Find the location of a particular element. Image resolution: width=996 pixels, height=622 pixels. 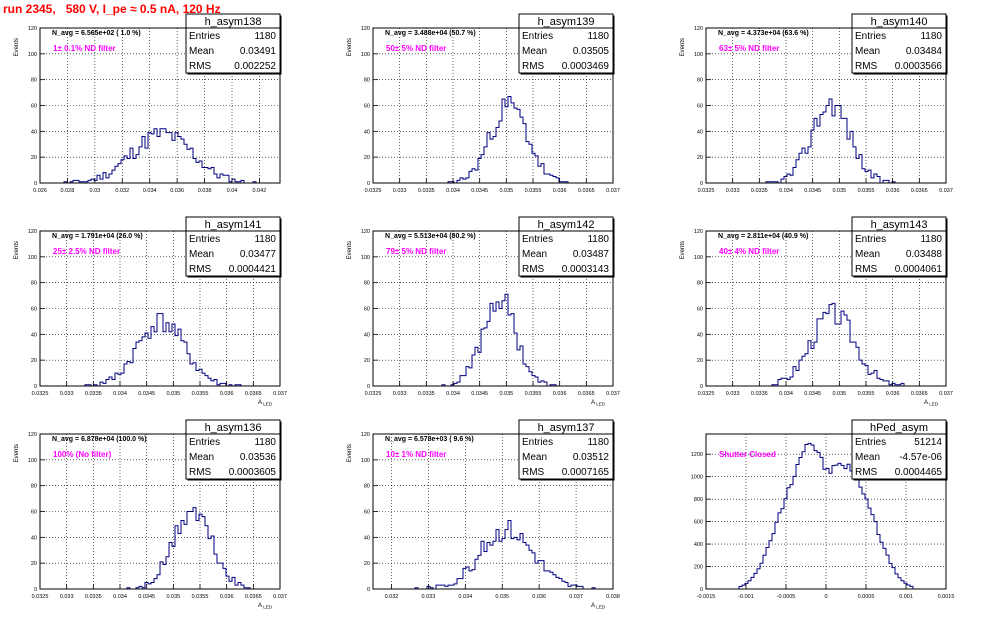

stats-title: h_asym142 is located at coordinates (566, 225).